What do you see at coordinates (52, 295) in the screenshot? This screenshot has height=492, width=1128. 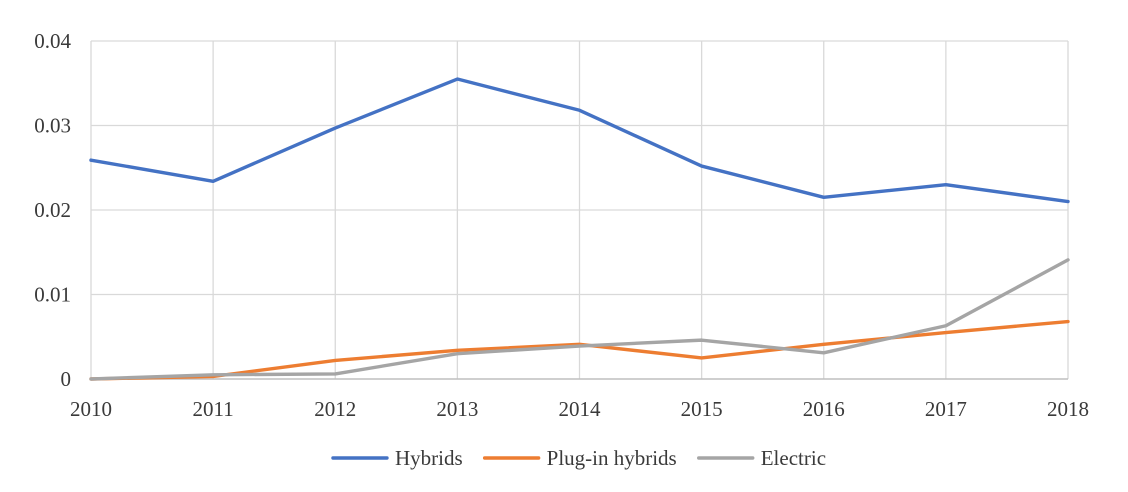 I see `y-tick-label: 0.01` at bounding box center [52, 295].